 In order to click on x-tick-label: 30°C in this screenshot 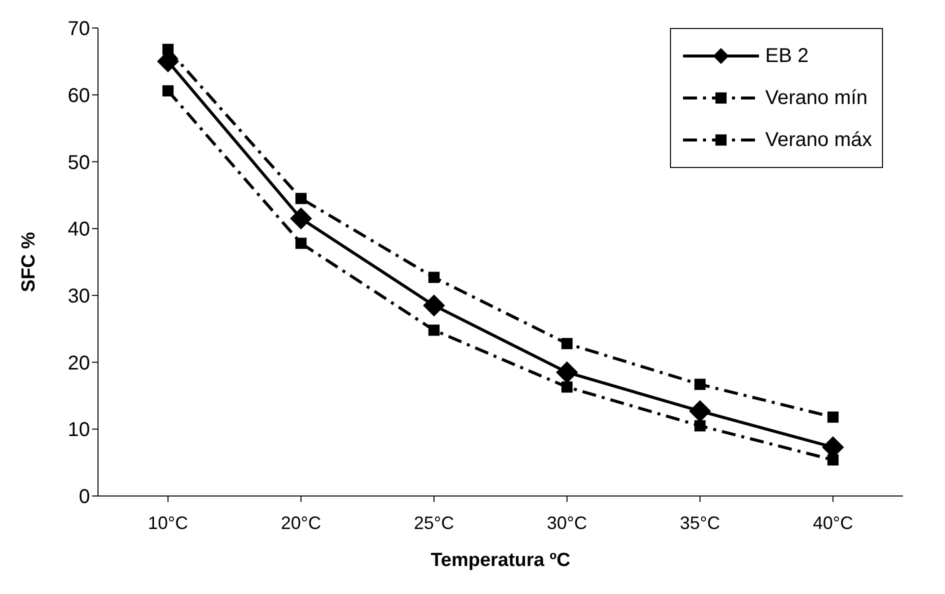, I will do `click(567, 522)`.